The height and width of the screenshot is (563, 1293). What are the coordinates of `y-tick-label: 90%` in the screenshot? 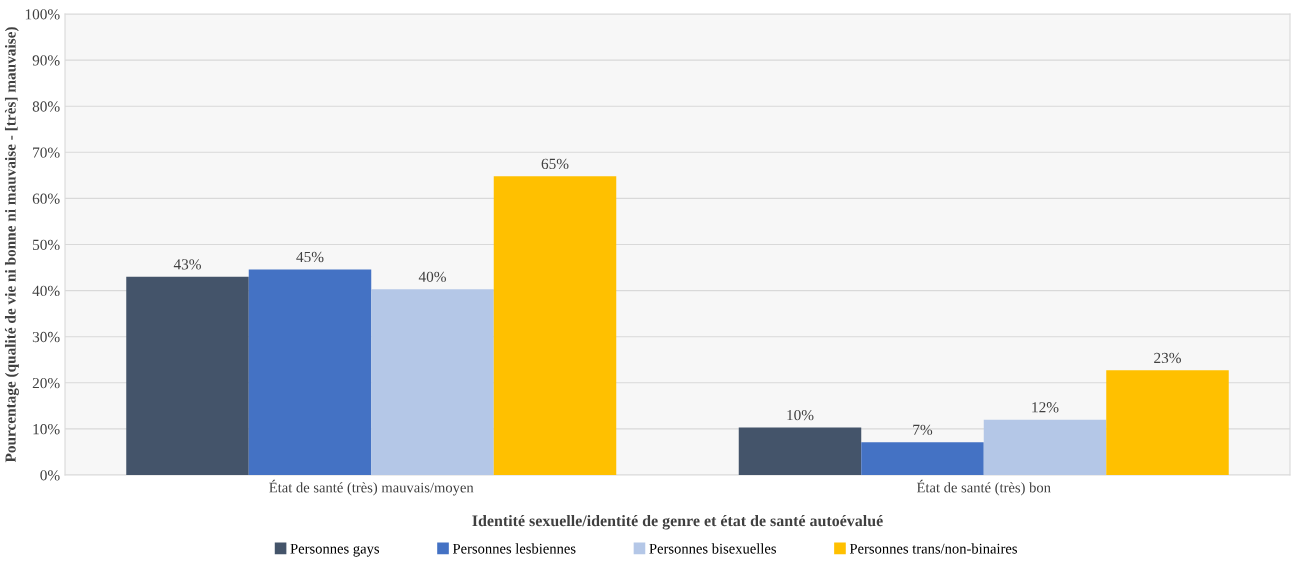 It's located at (46, 60).